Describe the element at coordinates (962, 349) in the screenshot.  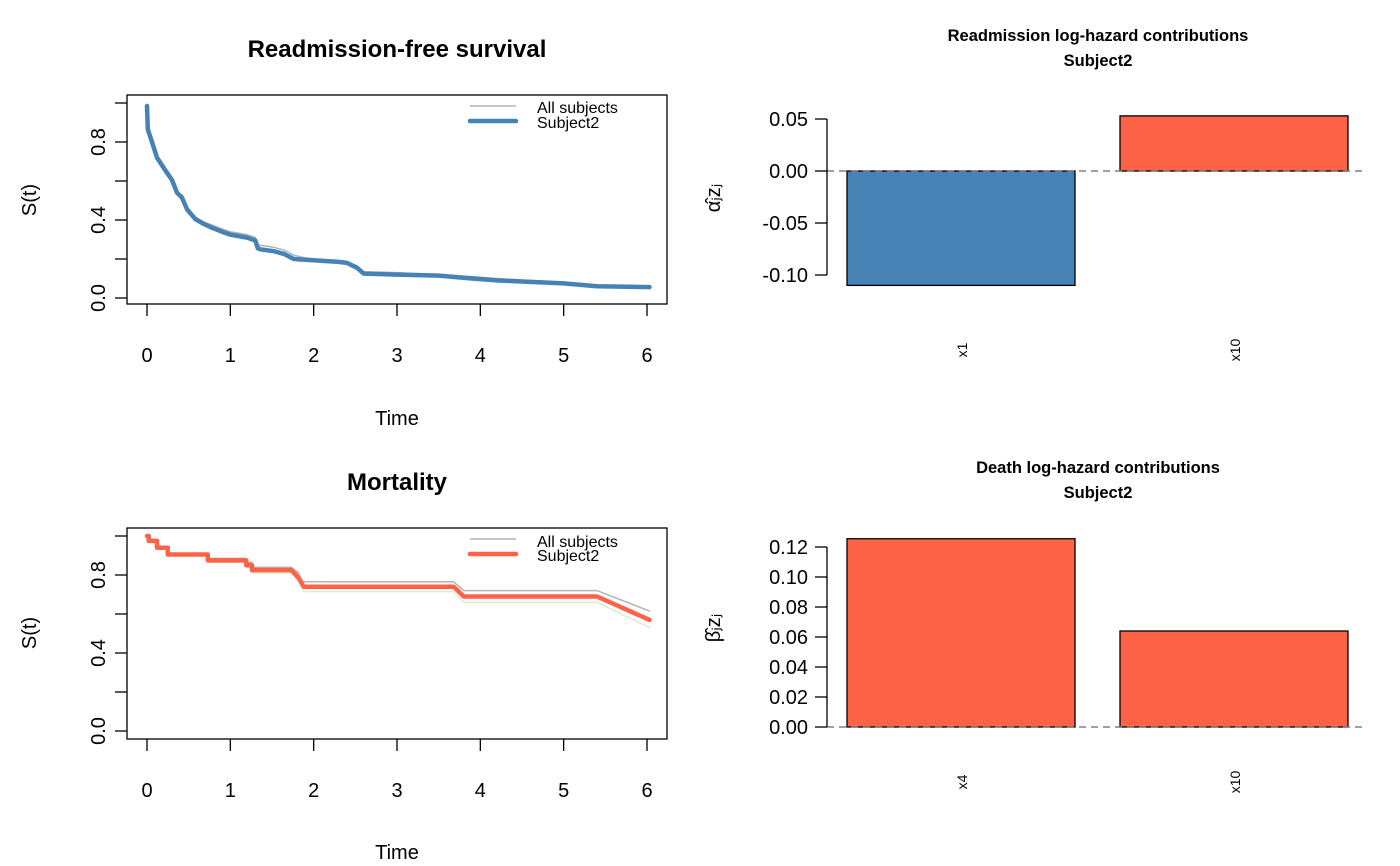
I see `category-label-x1: x1` at that location.